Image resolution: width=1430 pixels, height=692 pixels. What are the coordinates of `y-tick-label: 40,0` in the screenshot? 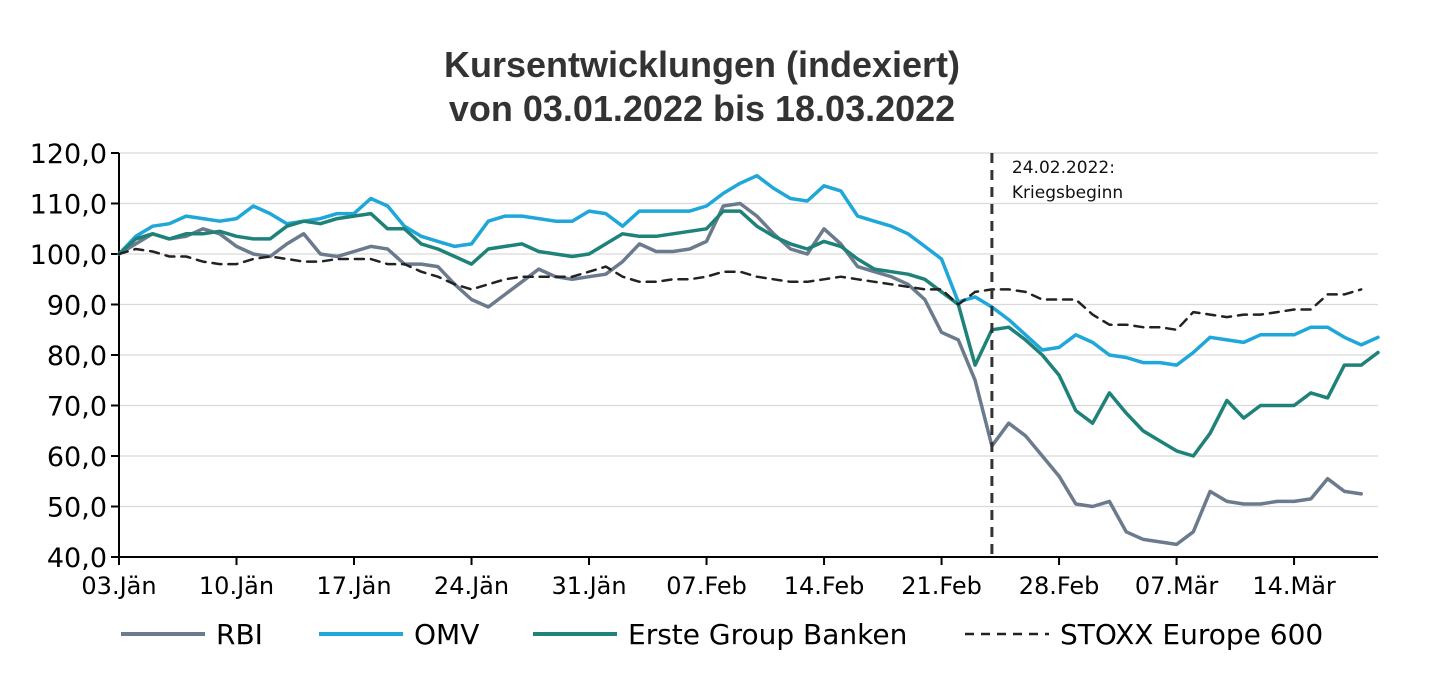 It's located at (77, 558).